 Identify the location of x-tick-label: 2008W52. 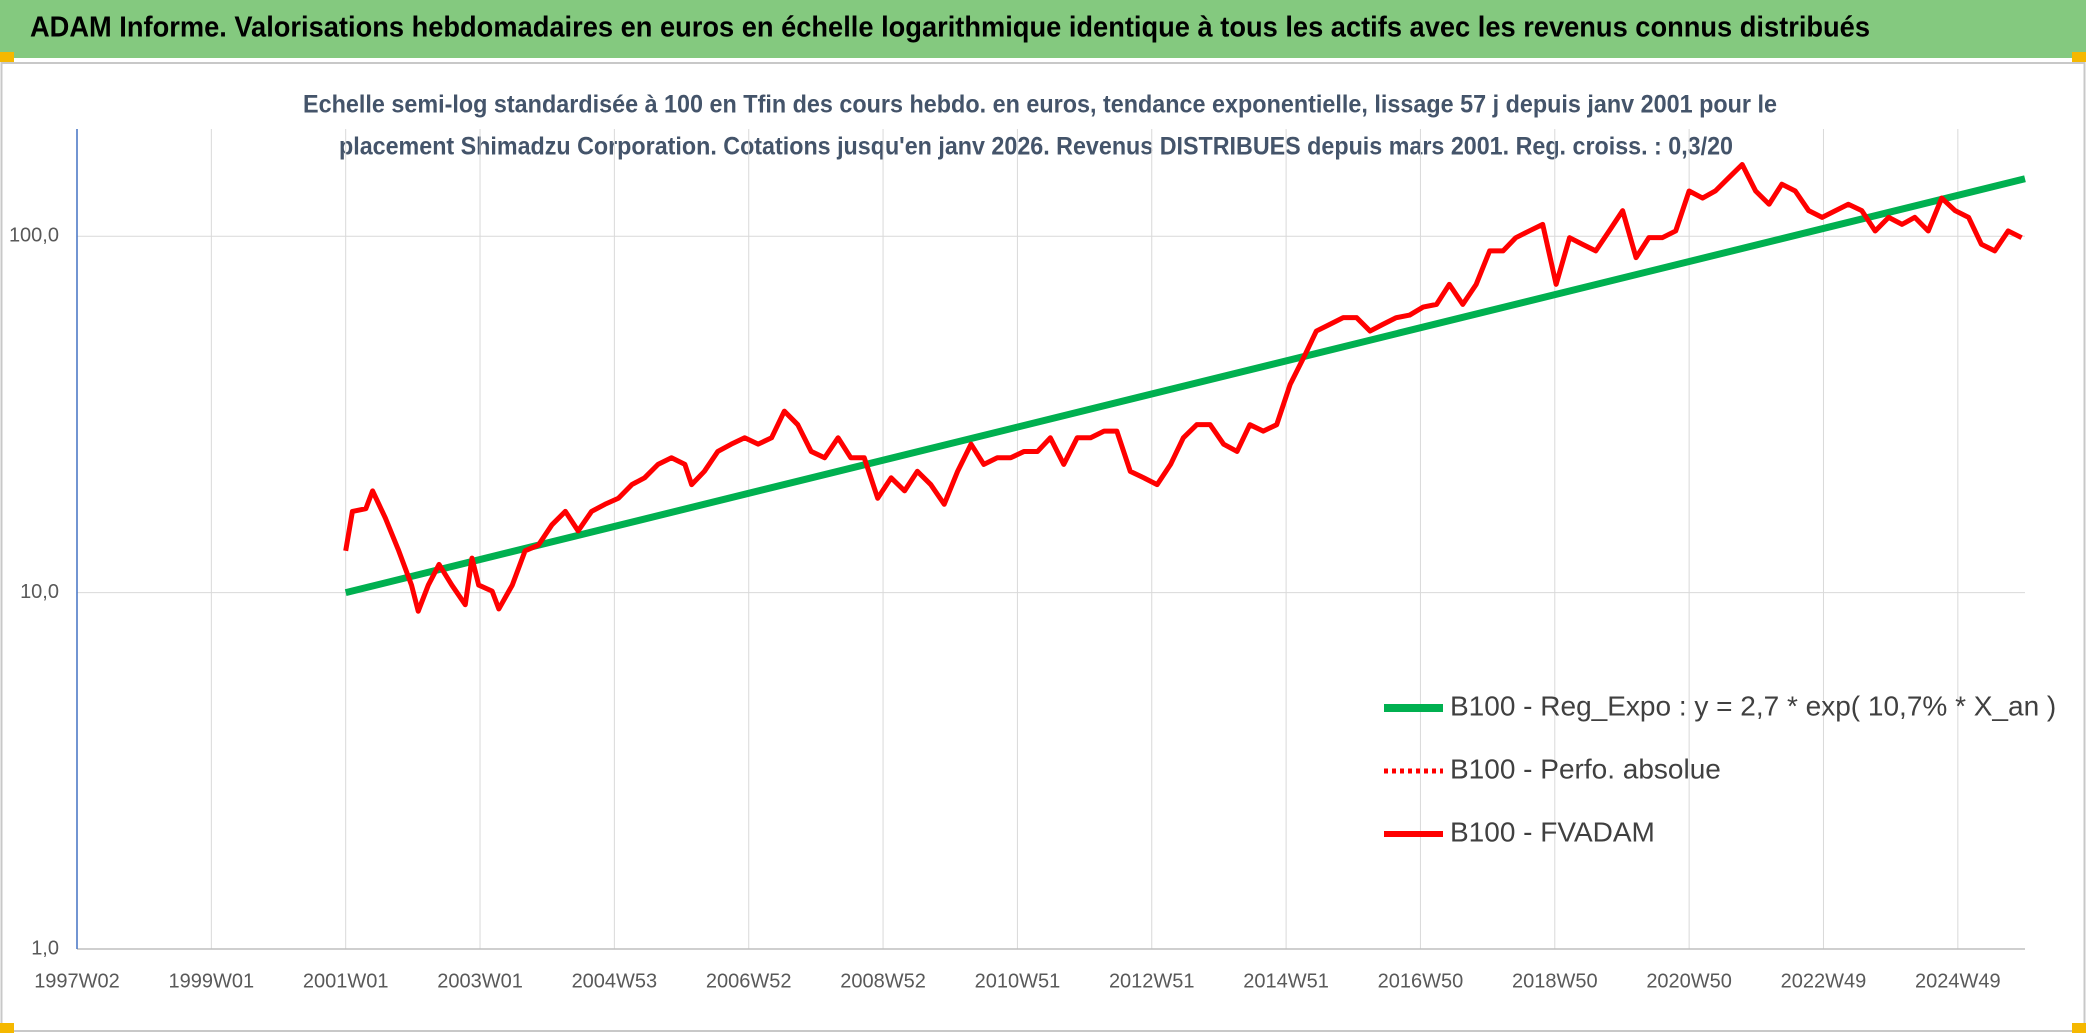
(883, 981).